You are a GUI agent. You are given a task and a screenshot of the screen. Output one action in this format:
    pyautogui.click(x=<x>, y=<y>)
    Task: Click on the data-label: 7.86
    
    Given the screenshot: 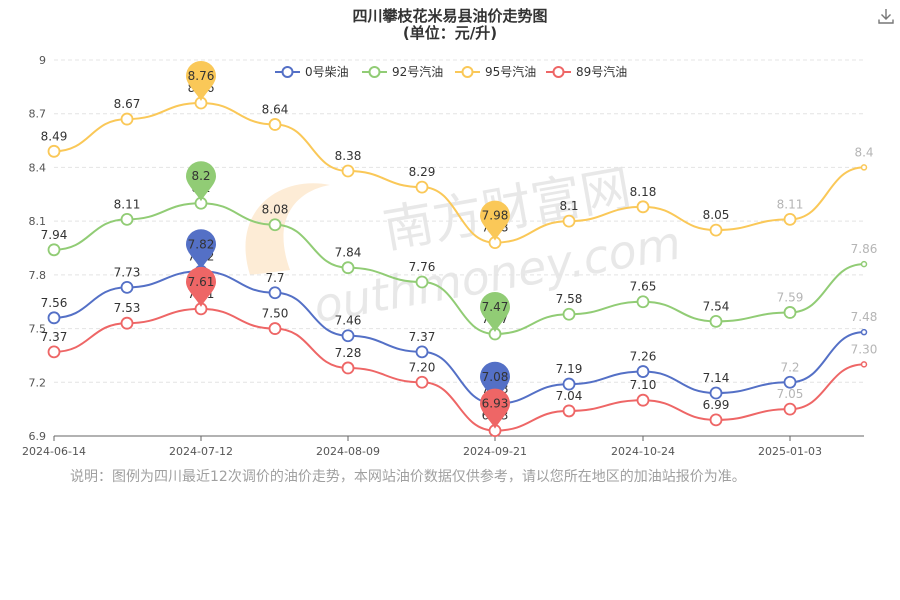 What is the action you would take?
    pyautogui.click(x=864, y=249)
    